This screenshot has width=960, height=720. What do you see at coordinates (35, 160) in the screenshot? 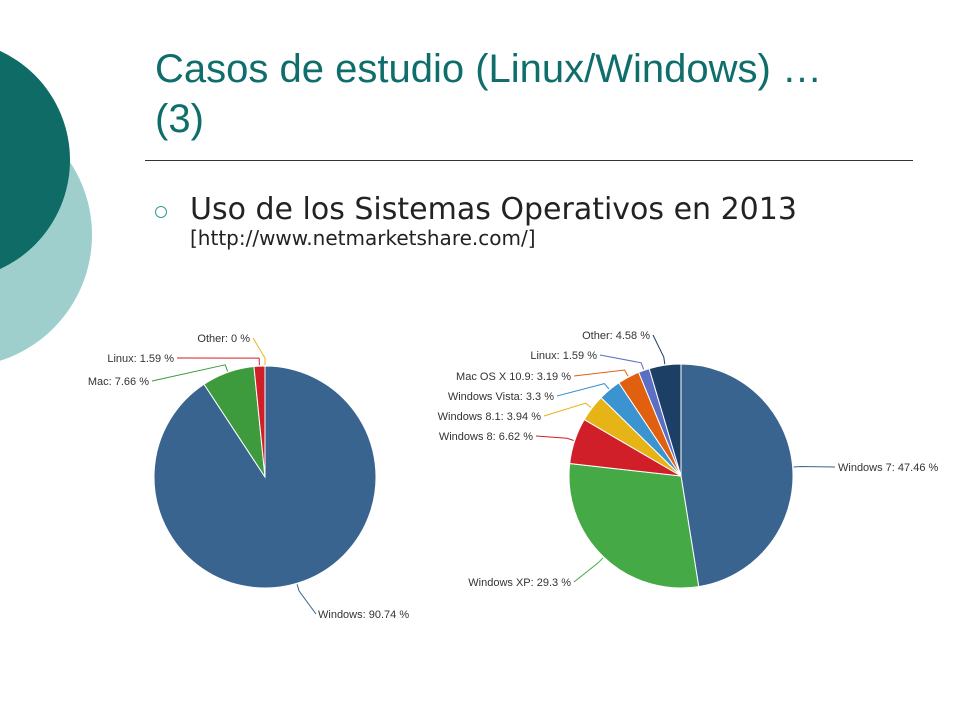
I see `dark-teal-circle` at bounding box center [35, 160].